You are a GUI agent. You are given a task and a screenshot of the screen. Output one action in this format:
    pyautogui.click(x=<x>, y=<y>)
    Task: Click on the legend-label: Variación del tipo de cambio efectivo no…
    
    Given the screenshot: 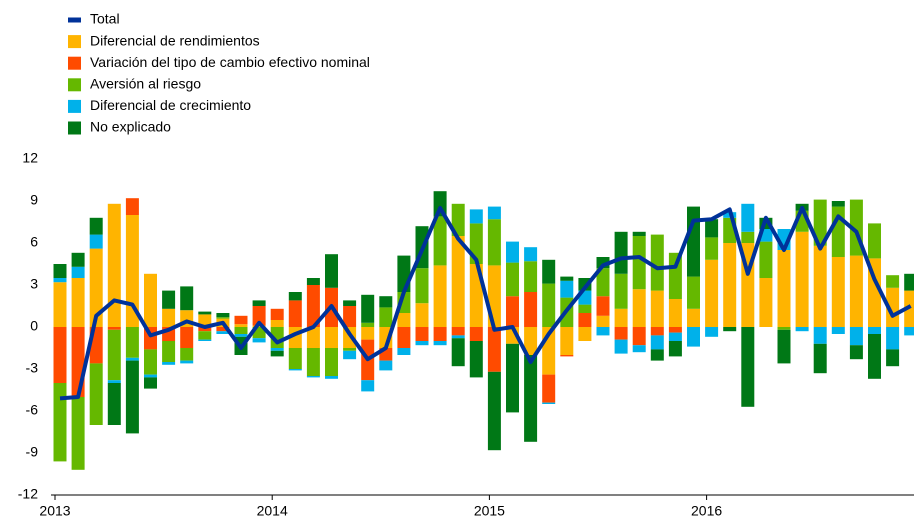 What is the action you would take?
    pyautogui.click(x=230, y=62)
    